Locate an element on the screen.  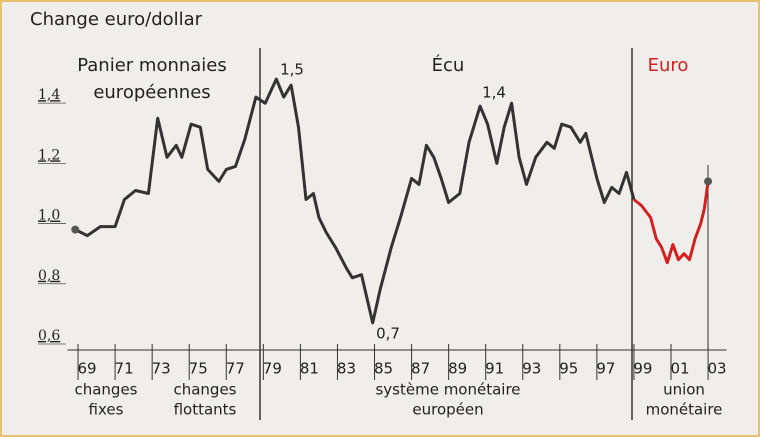
x-tick-label: 85 is located at coordinates (383, 369).